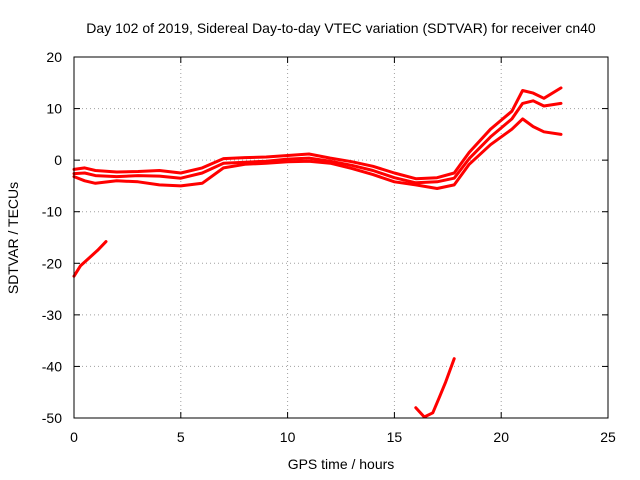 Image resolution: width=640 pixels, height=480 pixels. What do you see at coordinates (52, 315) in the screenshot?
I see `y-tick-label: -30` at bounding box center [52, 315].